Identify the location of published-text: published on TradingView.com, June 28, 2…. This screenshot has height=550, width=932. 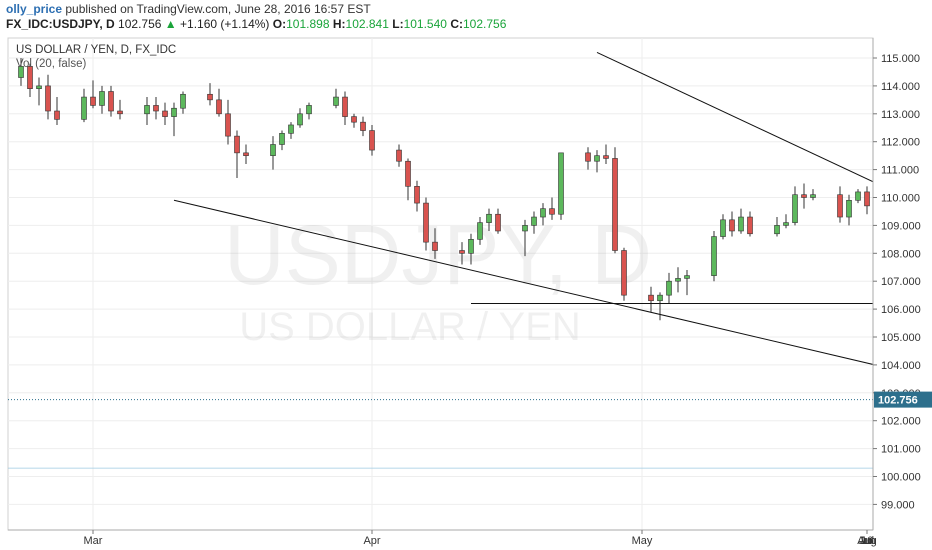
(218, 9).